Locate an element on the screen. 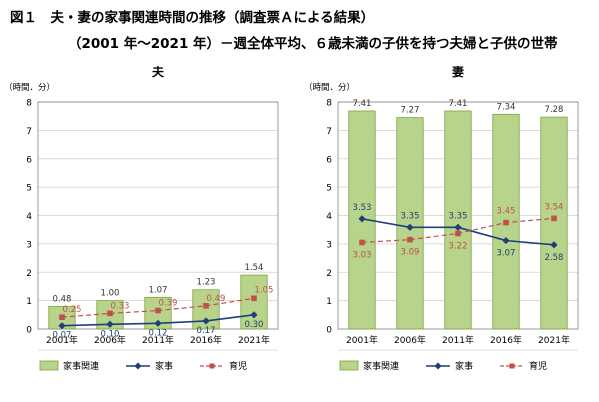 The height and width of the screenshot is (402, 599). wife-bar-label: 7.28 is located at coordinates (554, 110).